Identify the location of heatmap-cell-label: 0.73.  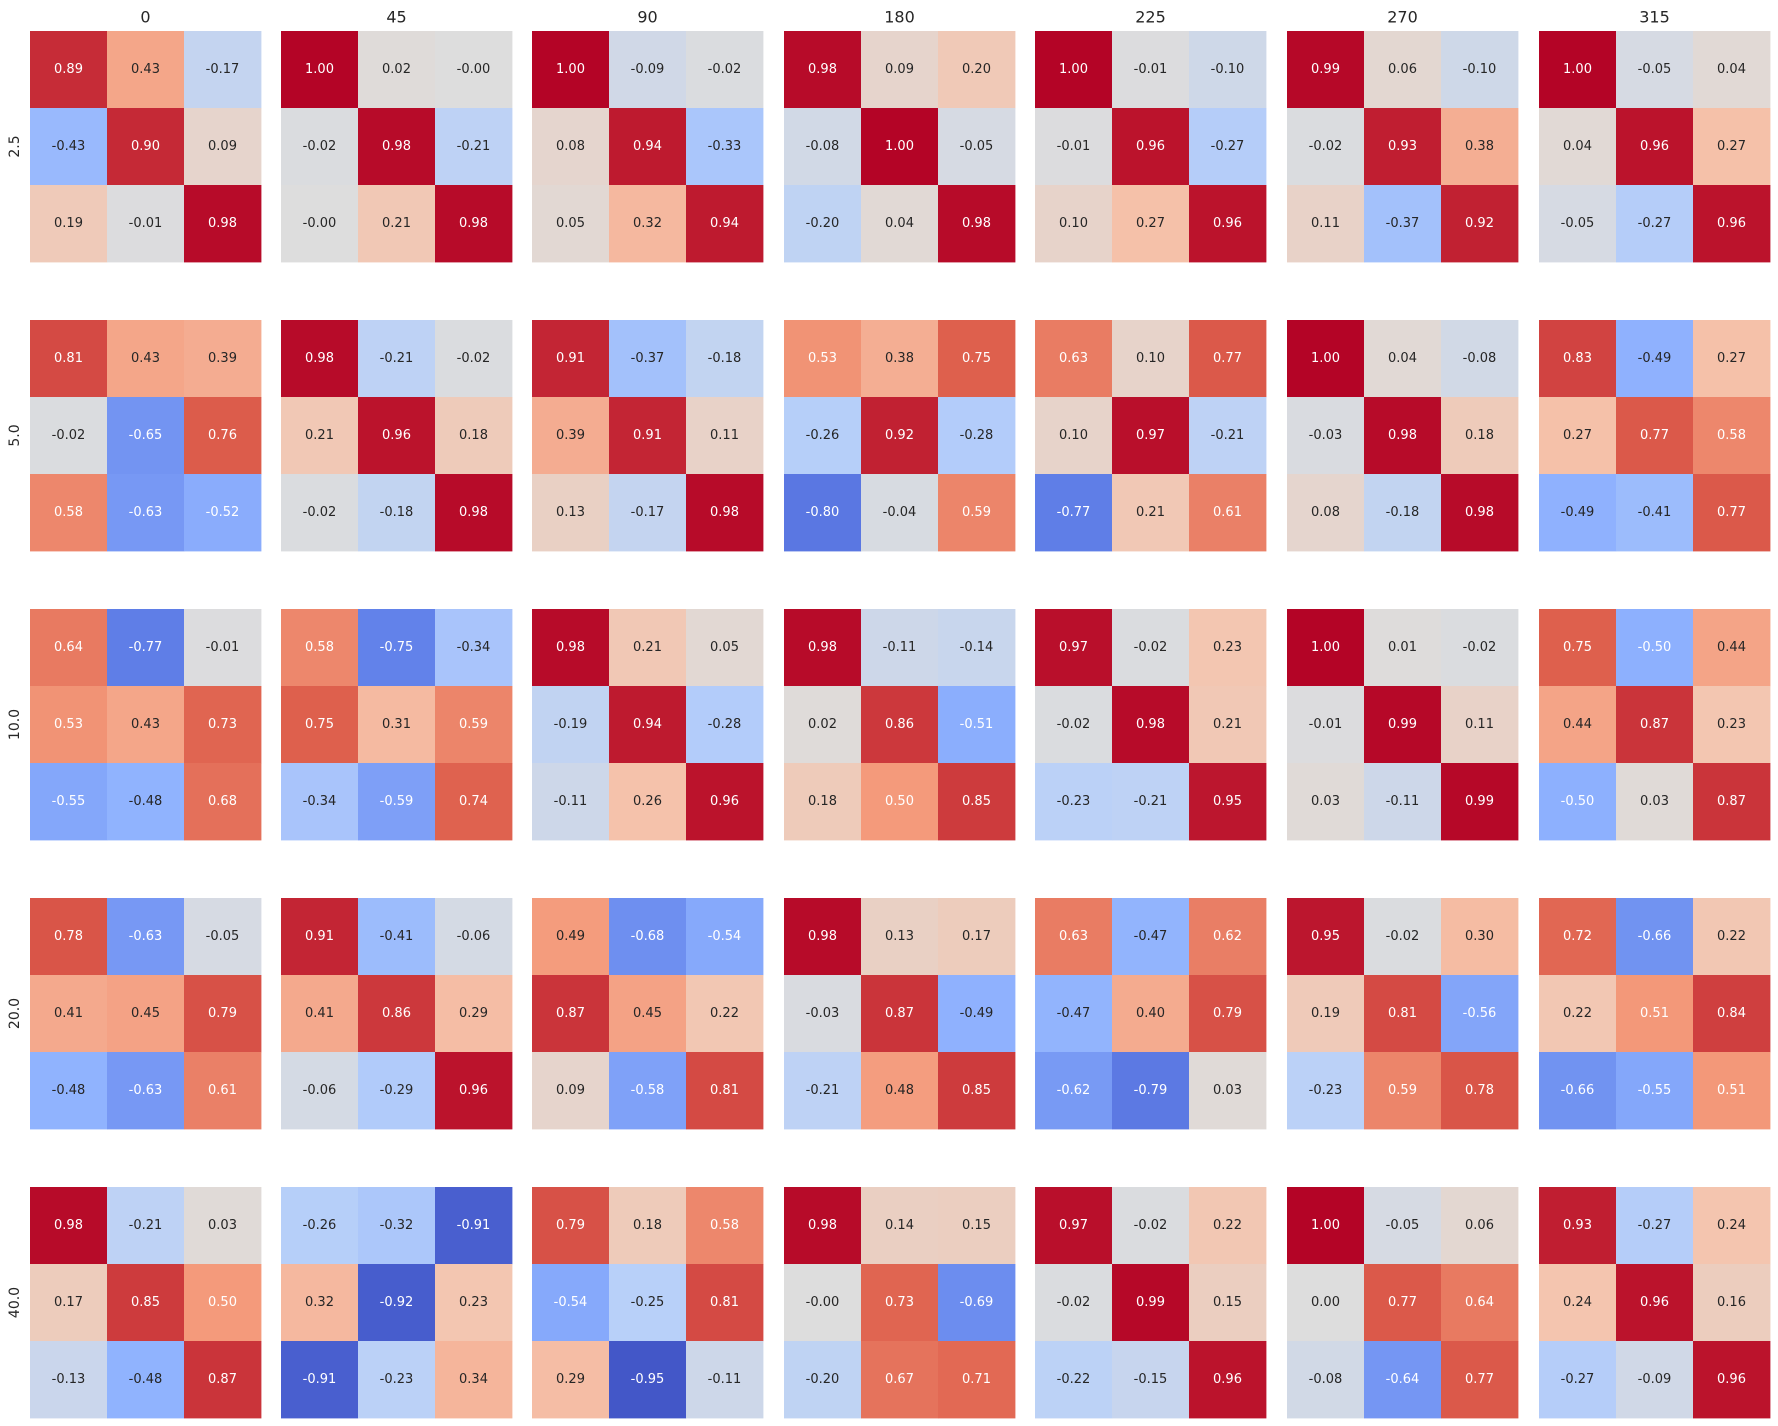
(899, 1302).